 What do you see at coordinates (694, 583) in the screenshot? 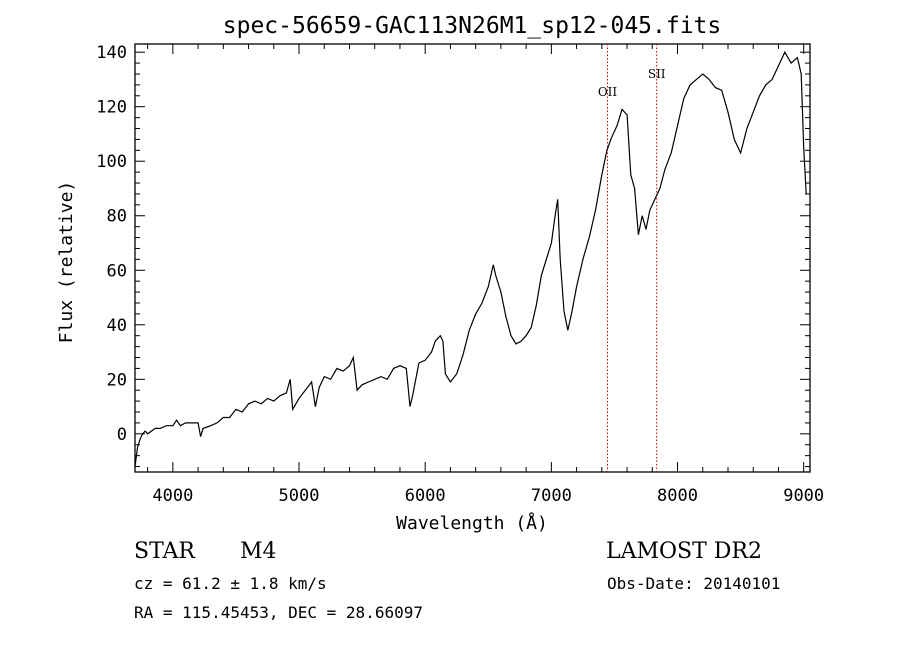
I see `observation-date: Obs-Date: 20140101` at bounding box center [694, 583].